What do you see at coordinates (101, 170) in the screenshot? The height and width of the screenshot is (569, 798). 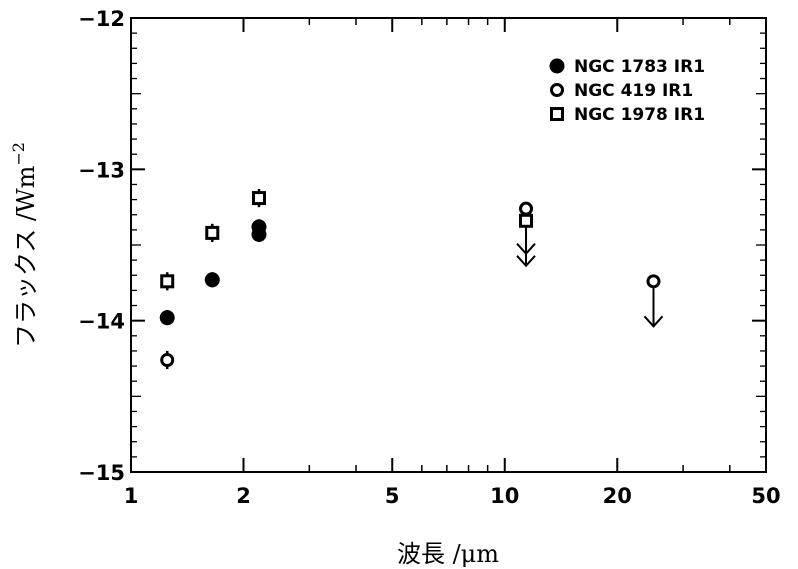 I see `y-tick-label-1: −13` at bounding box center [101, 170].